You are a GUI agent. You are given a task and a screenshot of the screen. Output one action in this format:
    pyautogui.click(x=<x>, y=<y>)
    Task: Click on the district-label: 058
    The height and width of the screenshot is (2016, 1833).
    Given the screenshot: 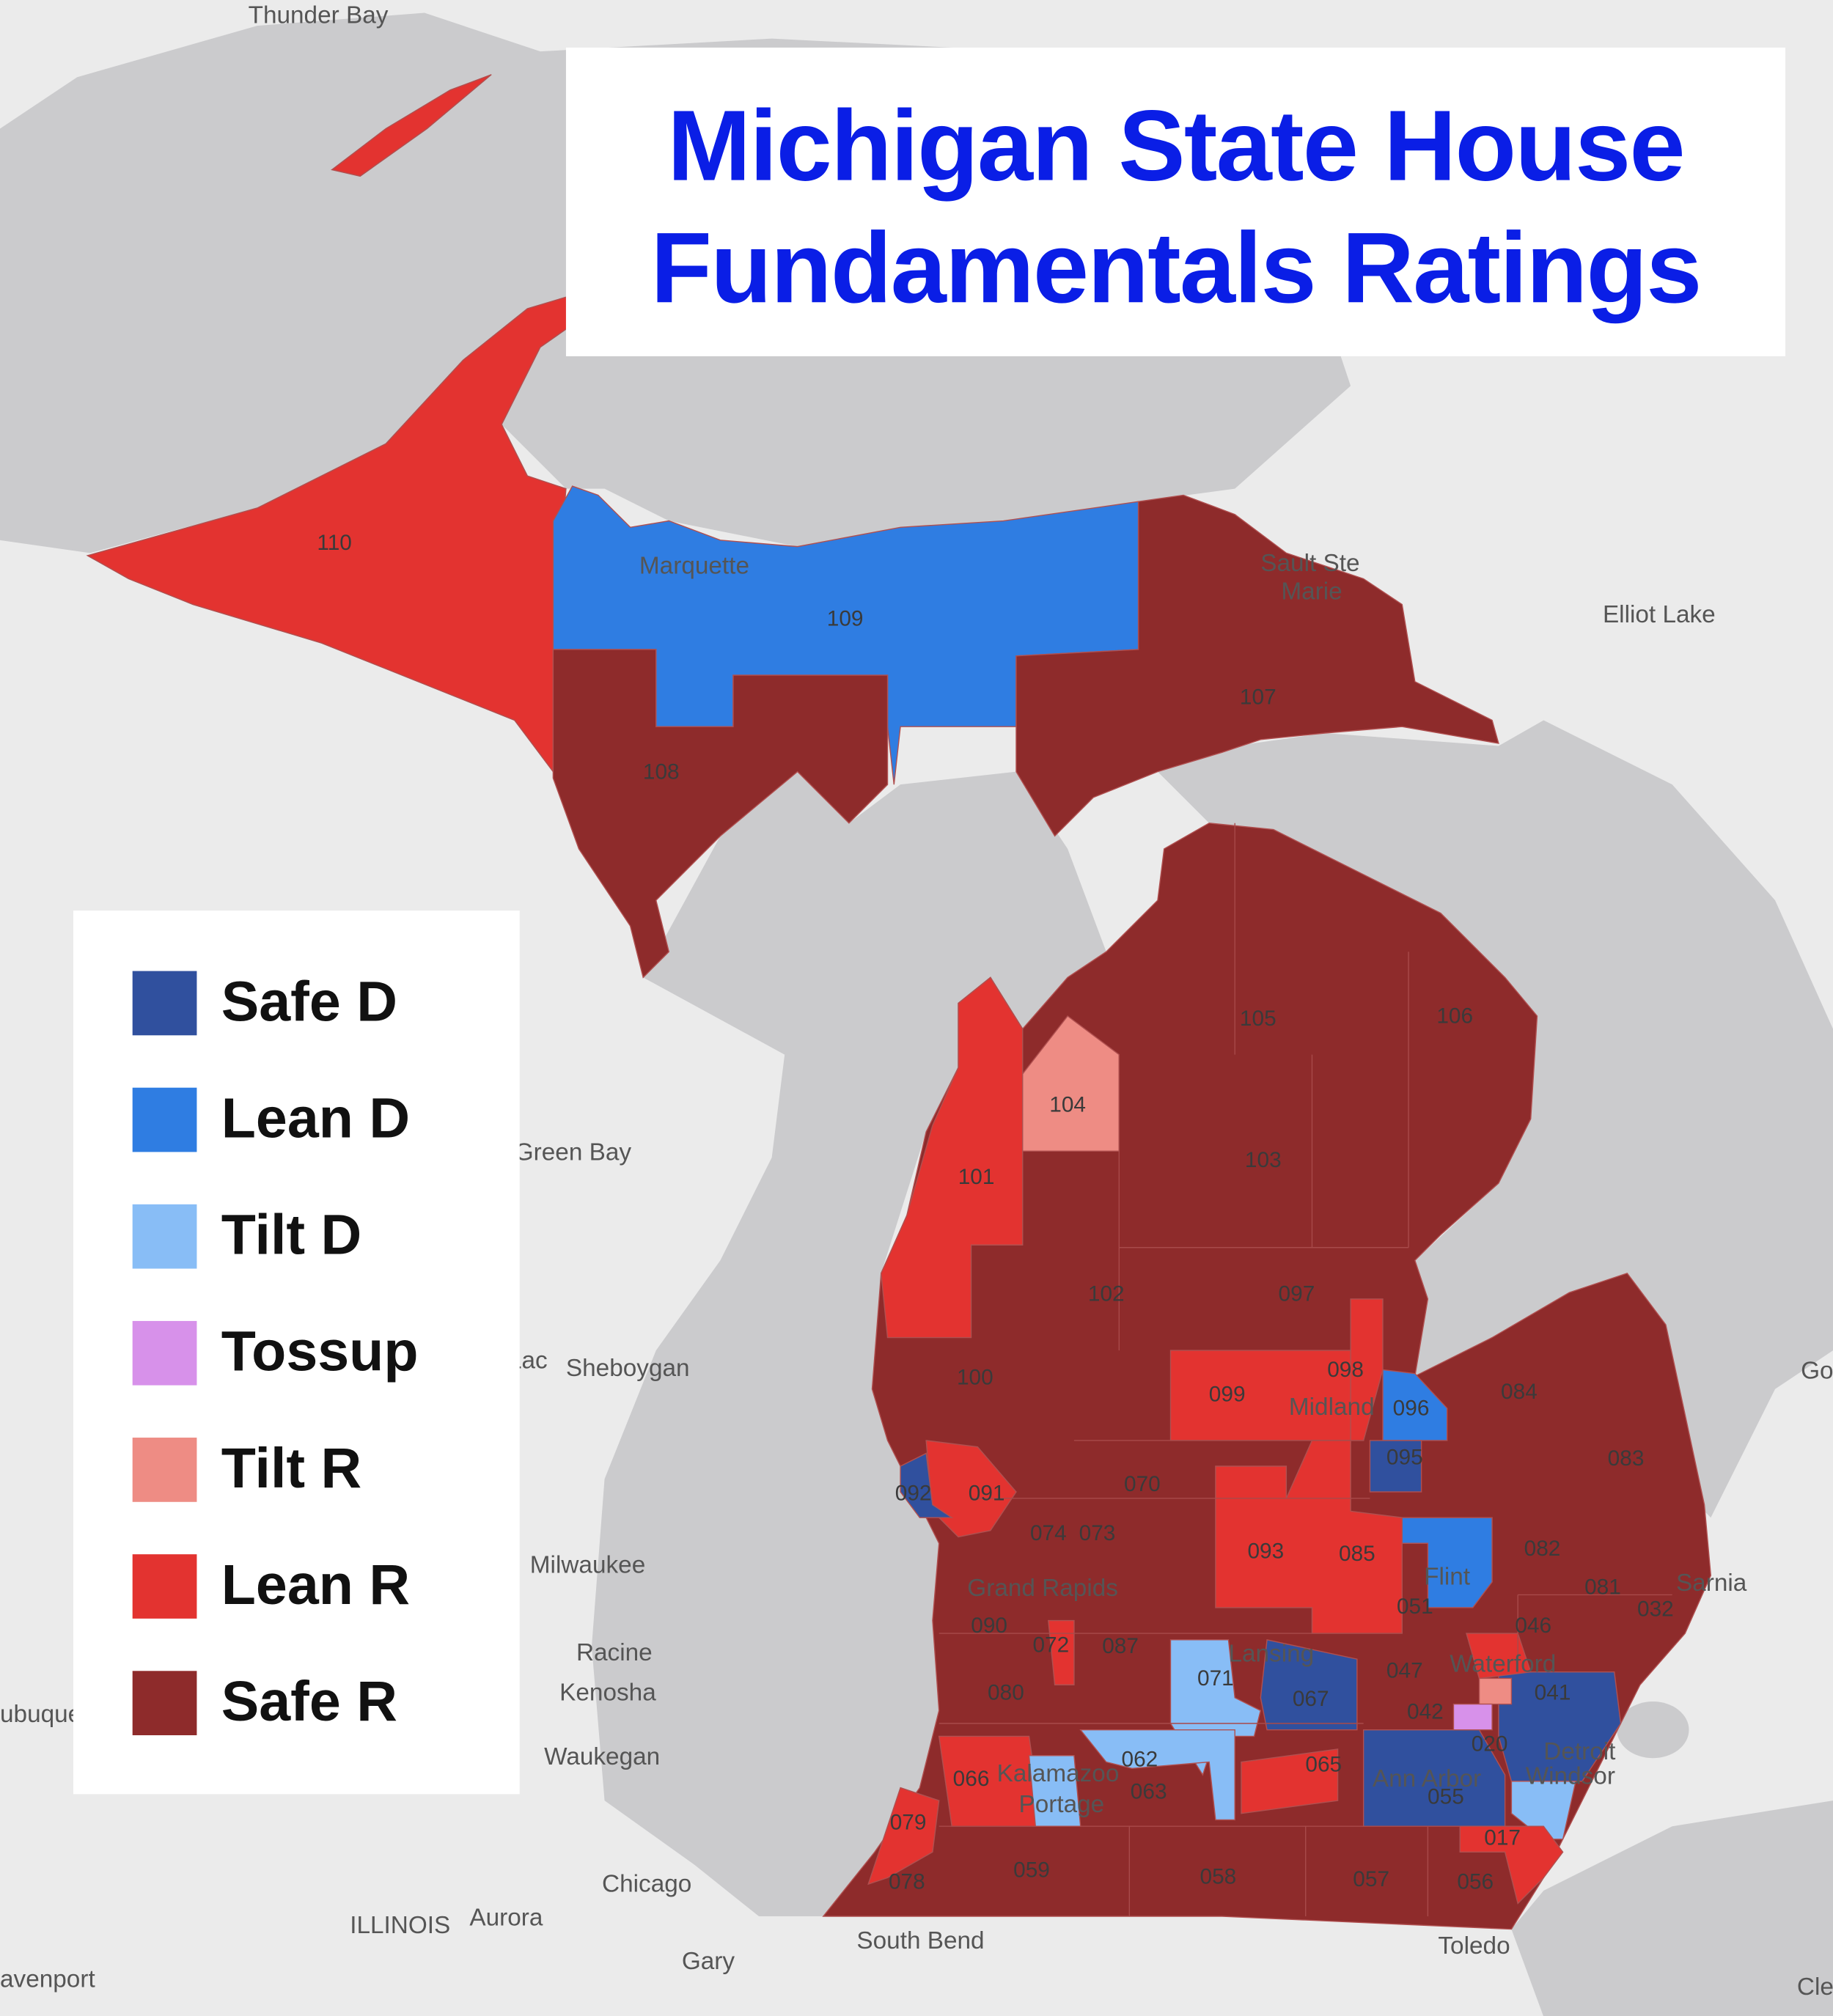 What is the action you would take?
    pyautogui.click(x=1218, y=1876)
    